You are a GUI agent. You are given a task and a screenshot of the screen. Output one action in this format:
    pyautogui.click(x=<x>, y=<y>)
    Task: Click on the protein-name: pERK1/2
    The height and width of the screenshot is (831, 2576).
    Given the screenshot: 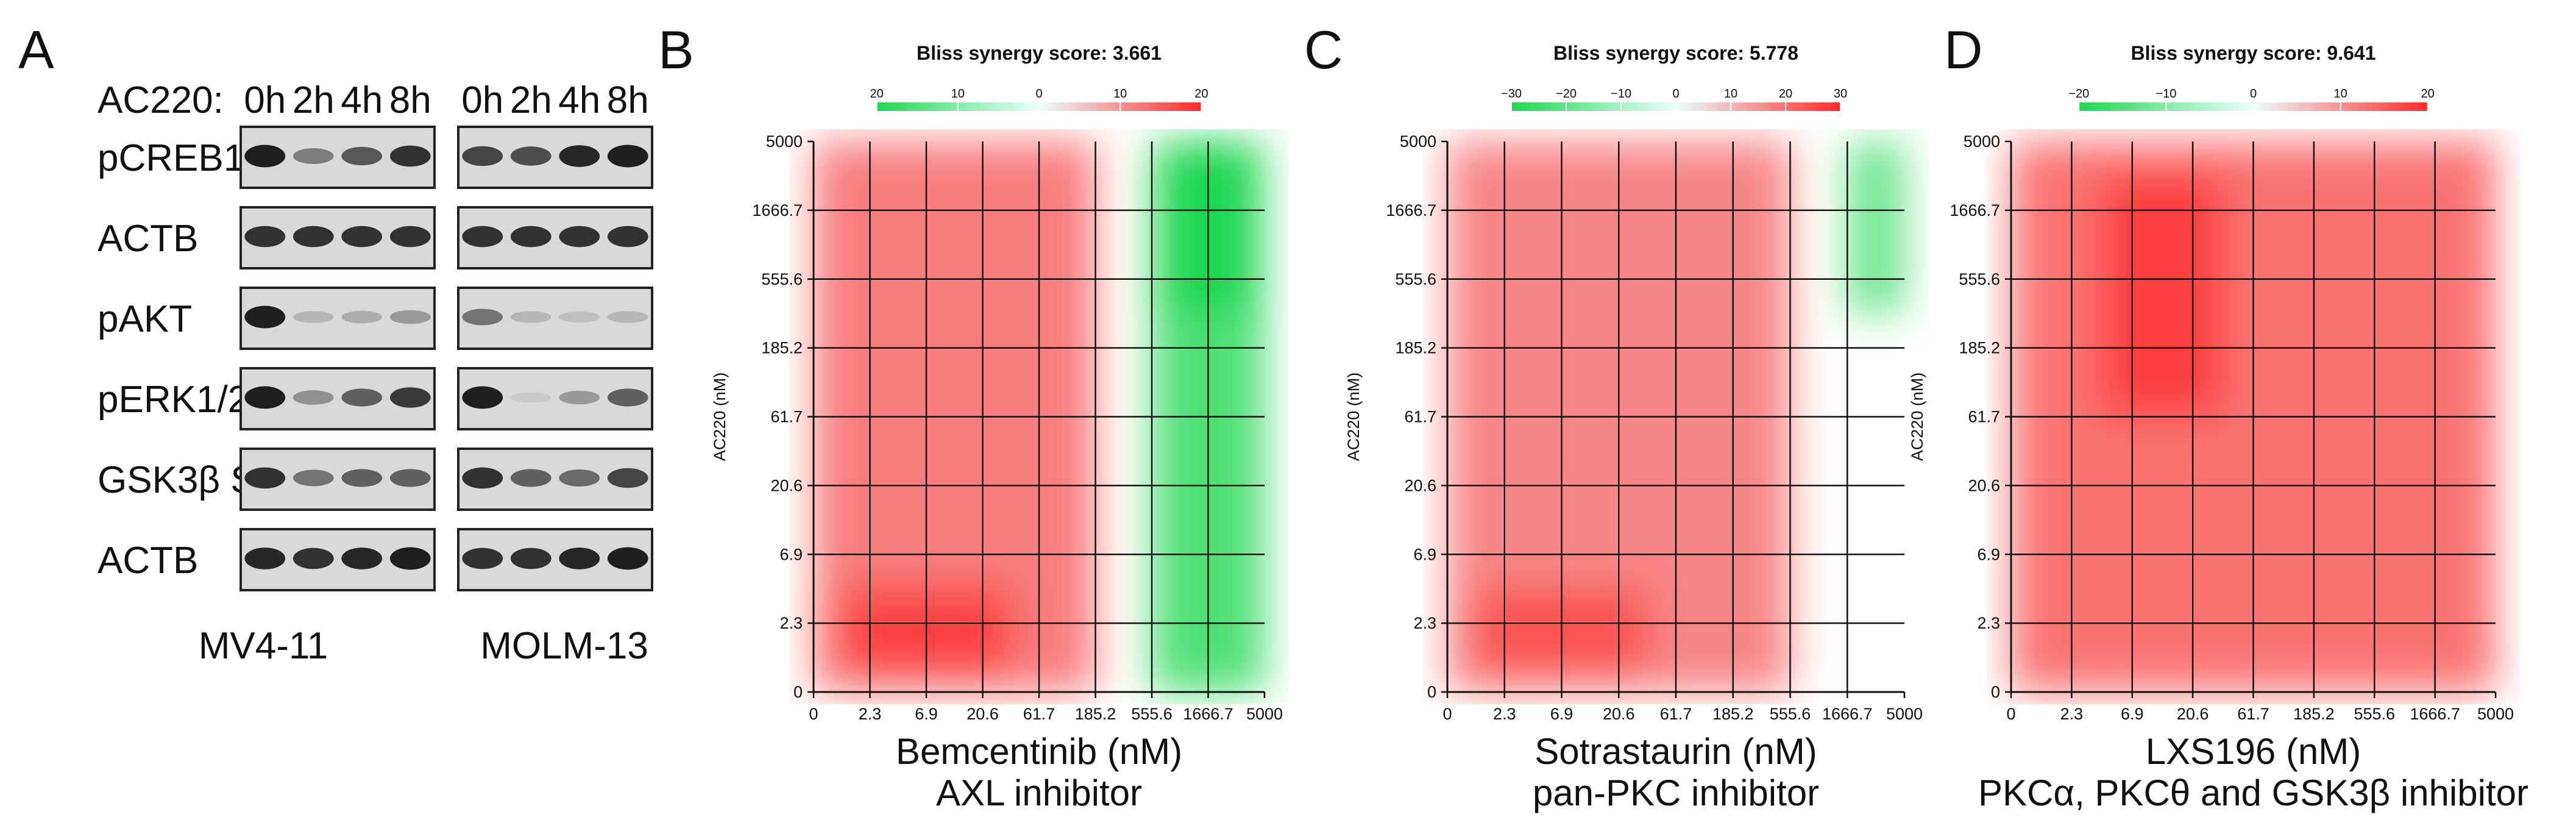 What is the action you would take?
    pyautogui.click(x=174, y=400)
    